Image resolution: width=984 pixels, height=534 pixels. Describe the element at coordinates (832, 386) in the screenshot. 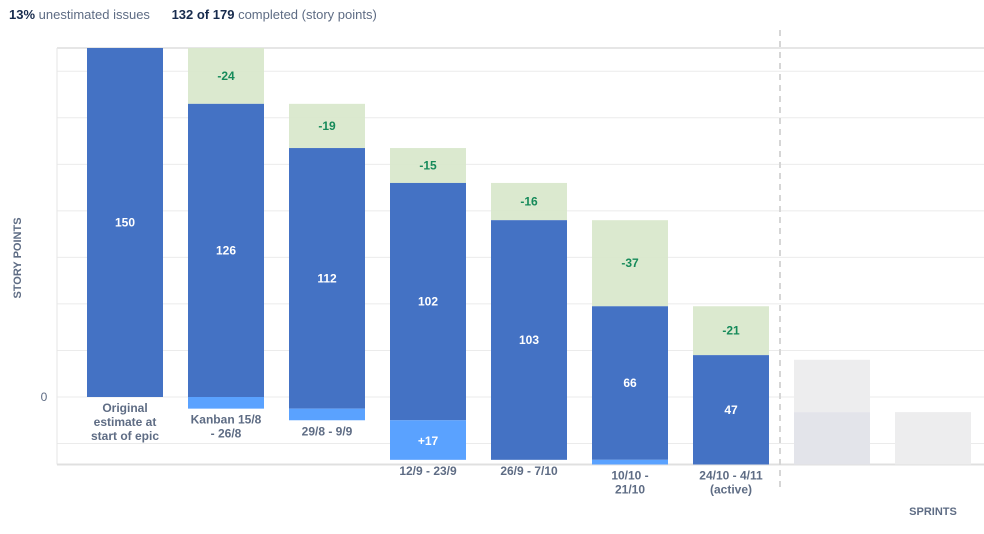

I see `forecast-bar-completed` at that location.